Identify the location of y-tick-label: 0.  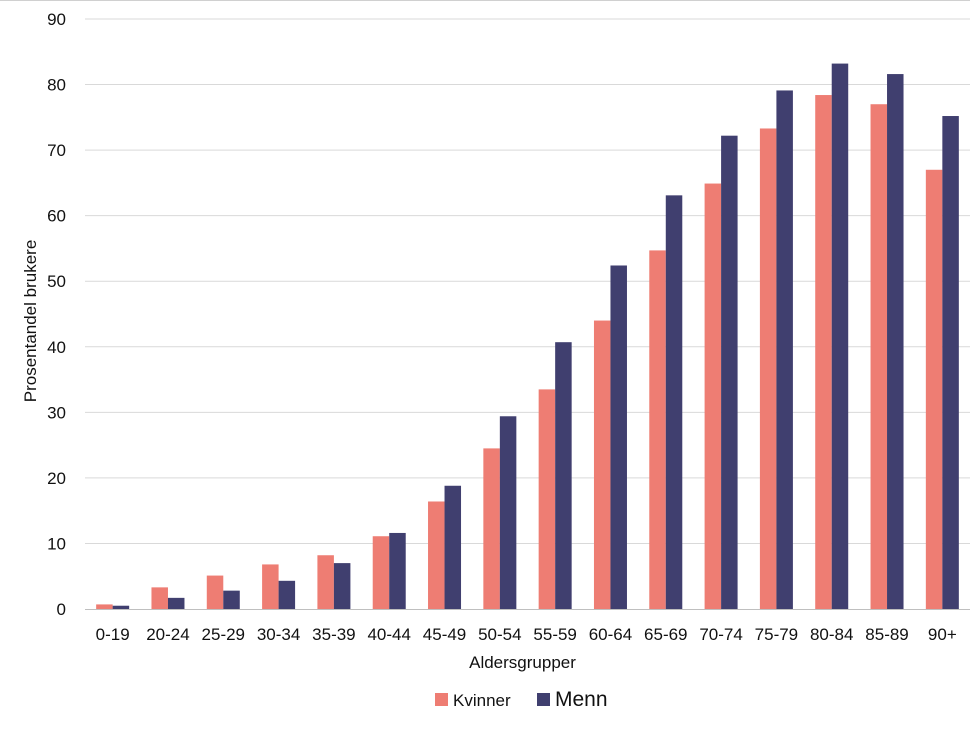
(61, 609).